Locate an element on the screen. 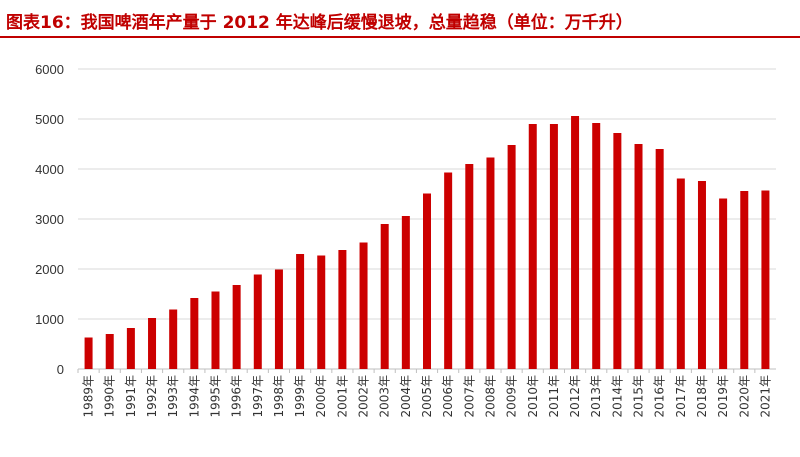  x-tick-label: 2004年 is located at coordinates (406, 396).